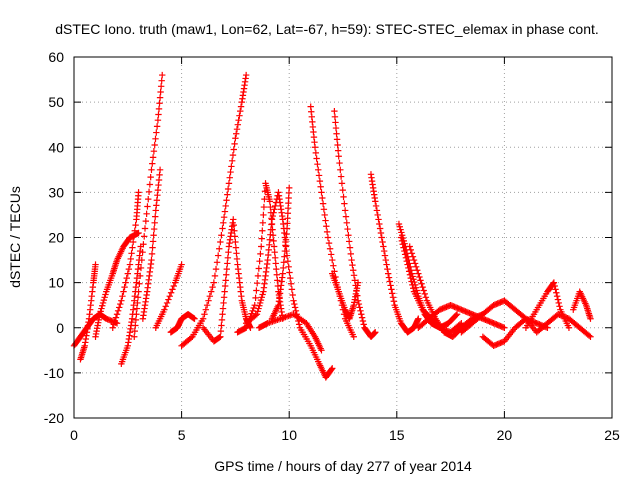 The width and height of the screenshot is (640, 480). I want to click on x-tick-label: 0, so click(74, 435).